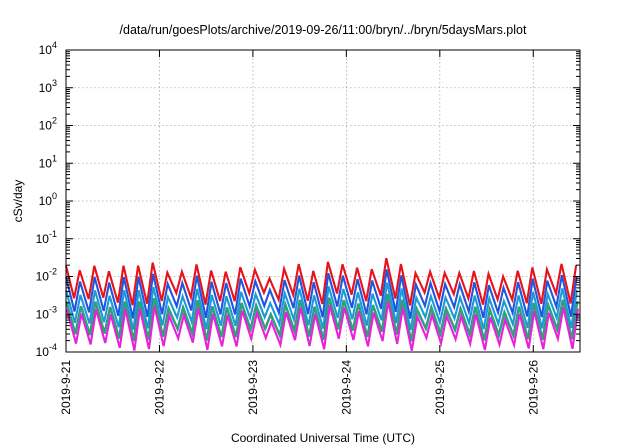  Describe the element at coordinates (48, 199) in the screenshot. I see `y-tick-label: 10⁰` at that location.